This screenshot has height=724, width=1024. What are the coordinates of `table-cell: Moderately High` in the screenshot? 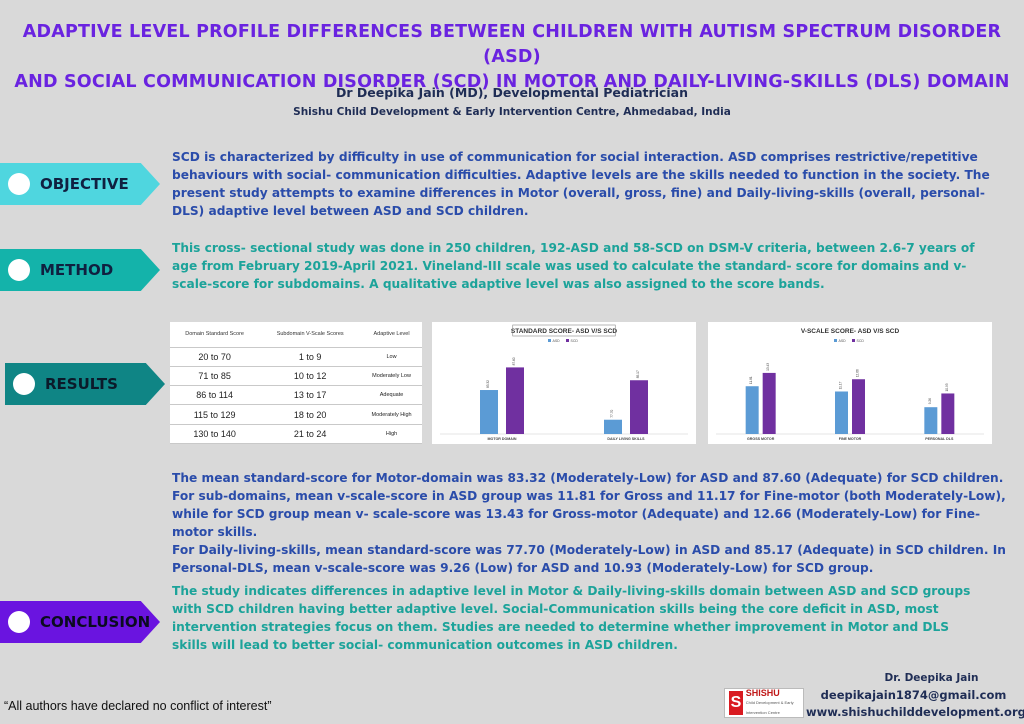 It's located at (391, 414).